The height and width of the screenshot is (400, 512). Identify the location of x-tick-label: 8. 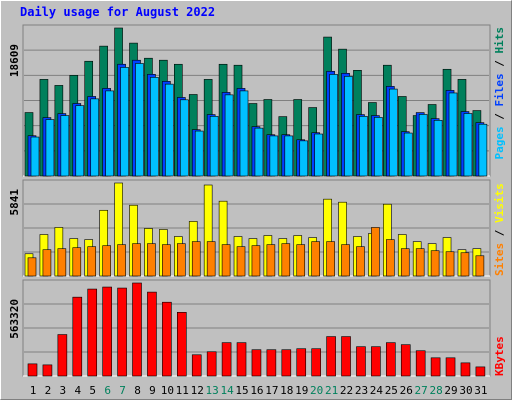
(137, 390).